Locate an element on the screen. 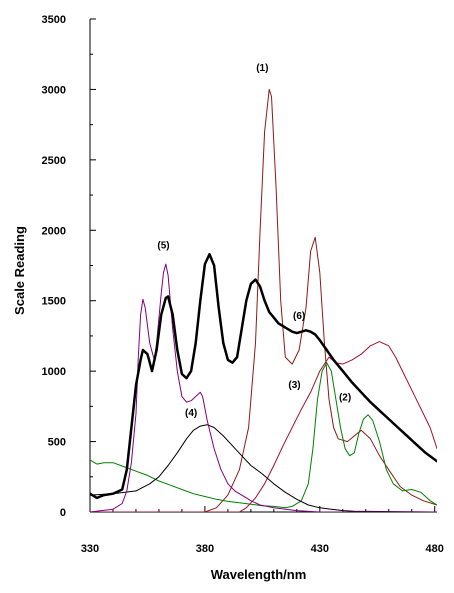 This screenshot has width=454, height=593. peak-label: (5) is located at coordinates (163, 246).